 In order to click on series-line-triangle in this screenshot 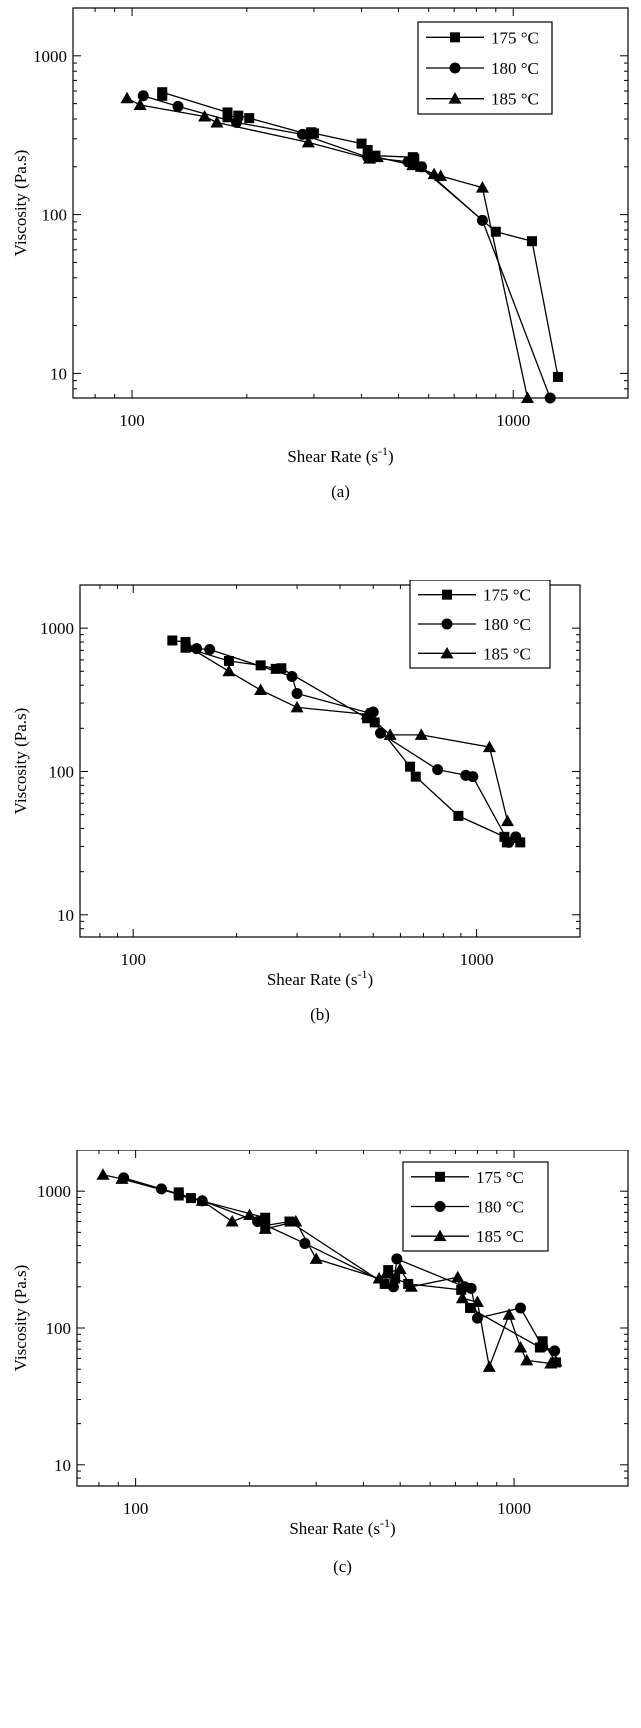, I will do `click(348, 734)`.